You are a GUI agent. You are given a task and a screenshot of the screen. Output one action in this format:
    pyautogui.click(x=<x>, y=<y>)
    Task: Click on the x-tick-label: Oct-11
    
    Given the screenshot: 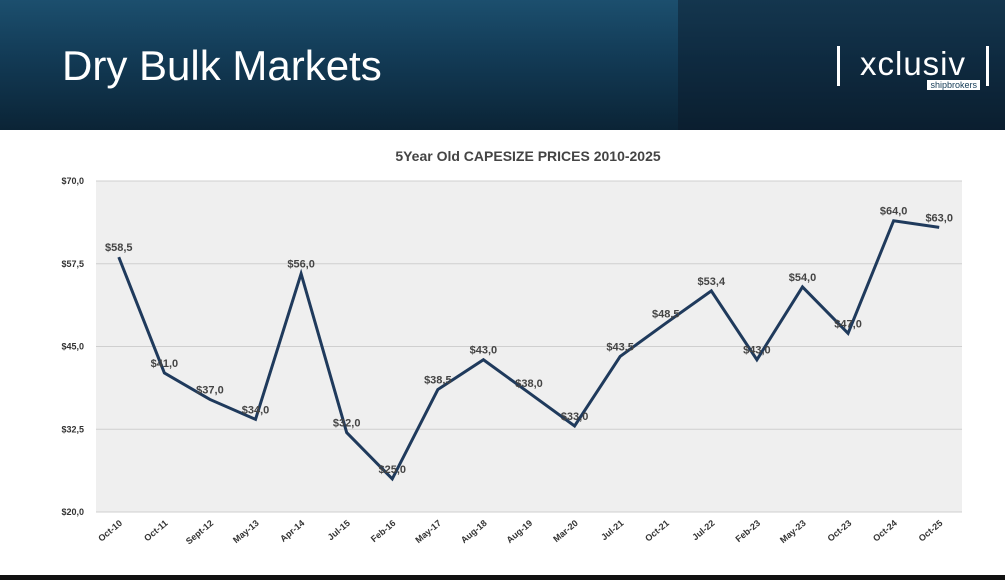 What is the action you would take?
    pyautogui.click(x=156, y=530)
    